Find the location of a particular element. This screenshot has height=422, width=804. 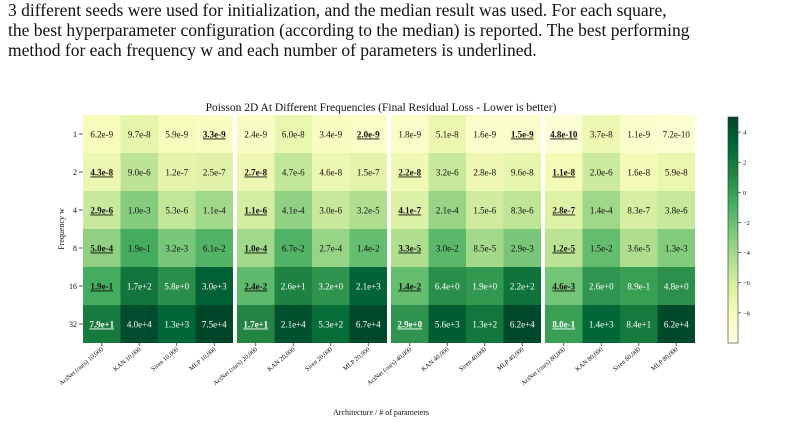

cell-value-label: 1.5e-9 is located at coordinates (522, 135).